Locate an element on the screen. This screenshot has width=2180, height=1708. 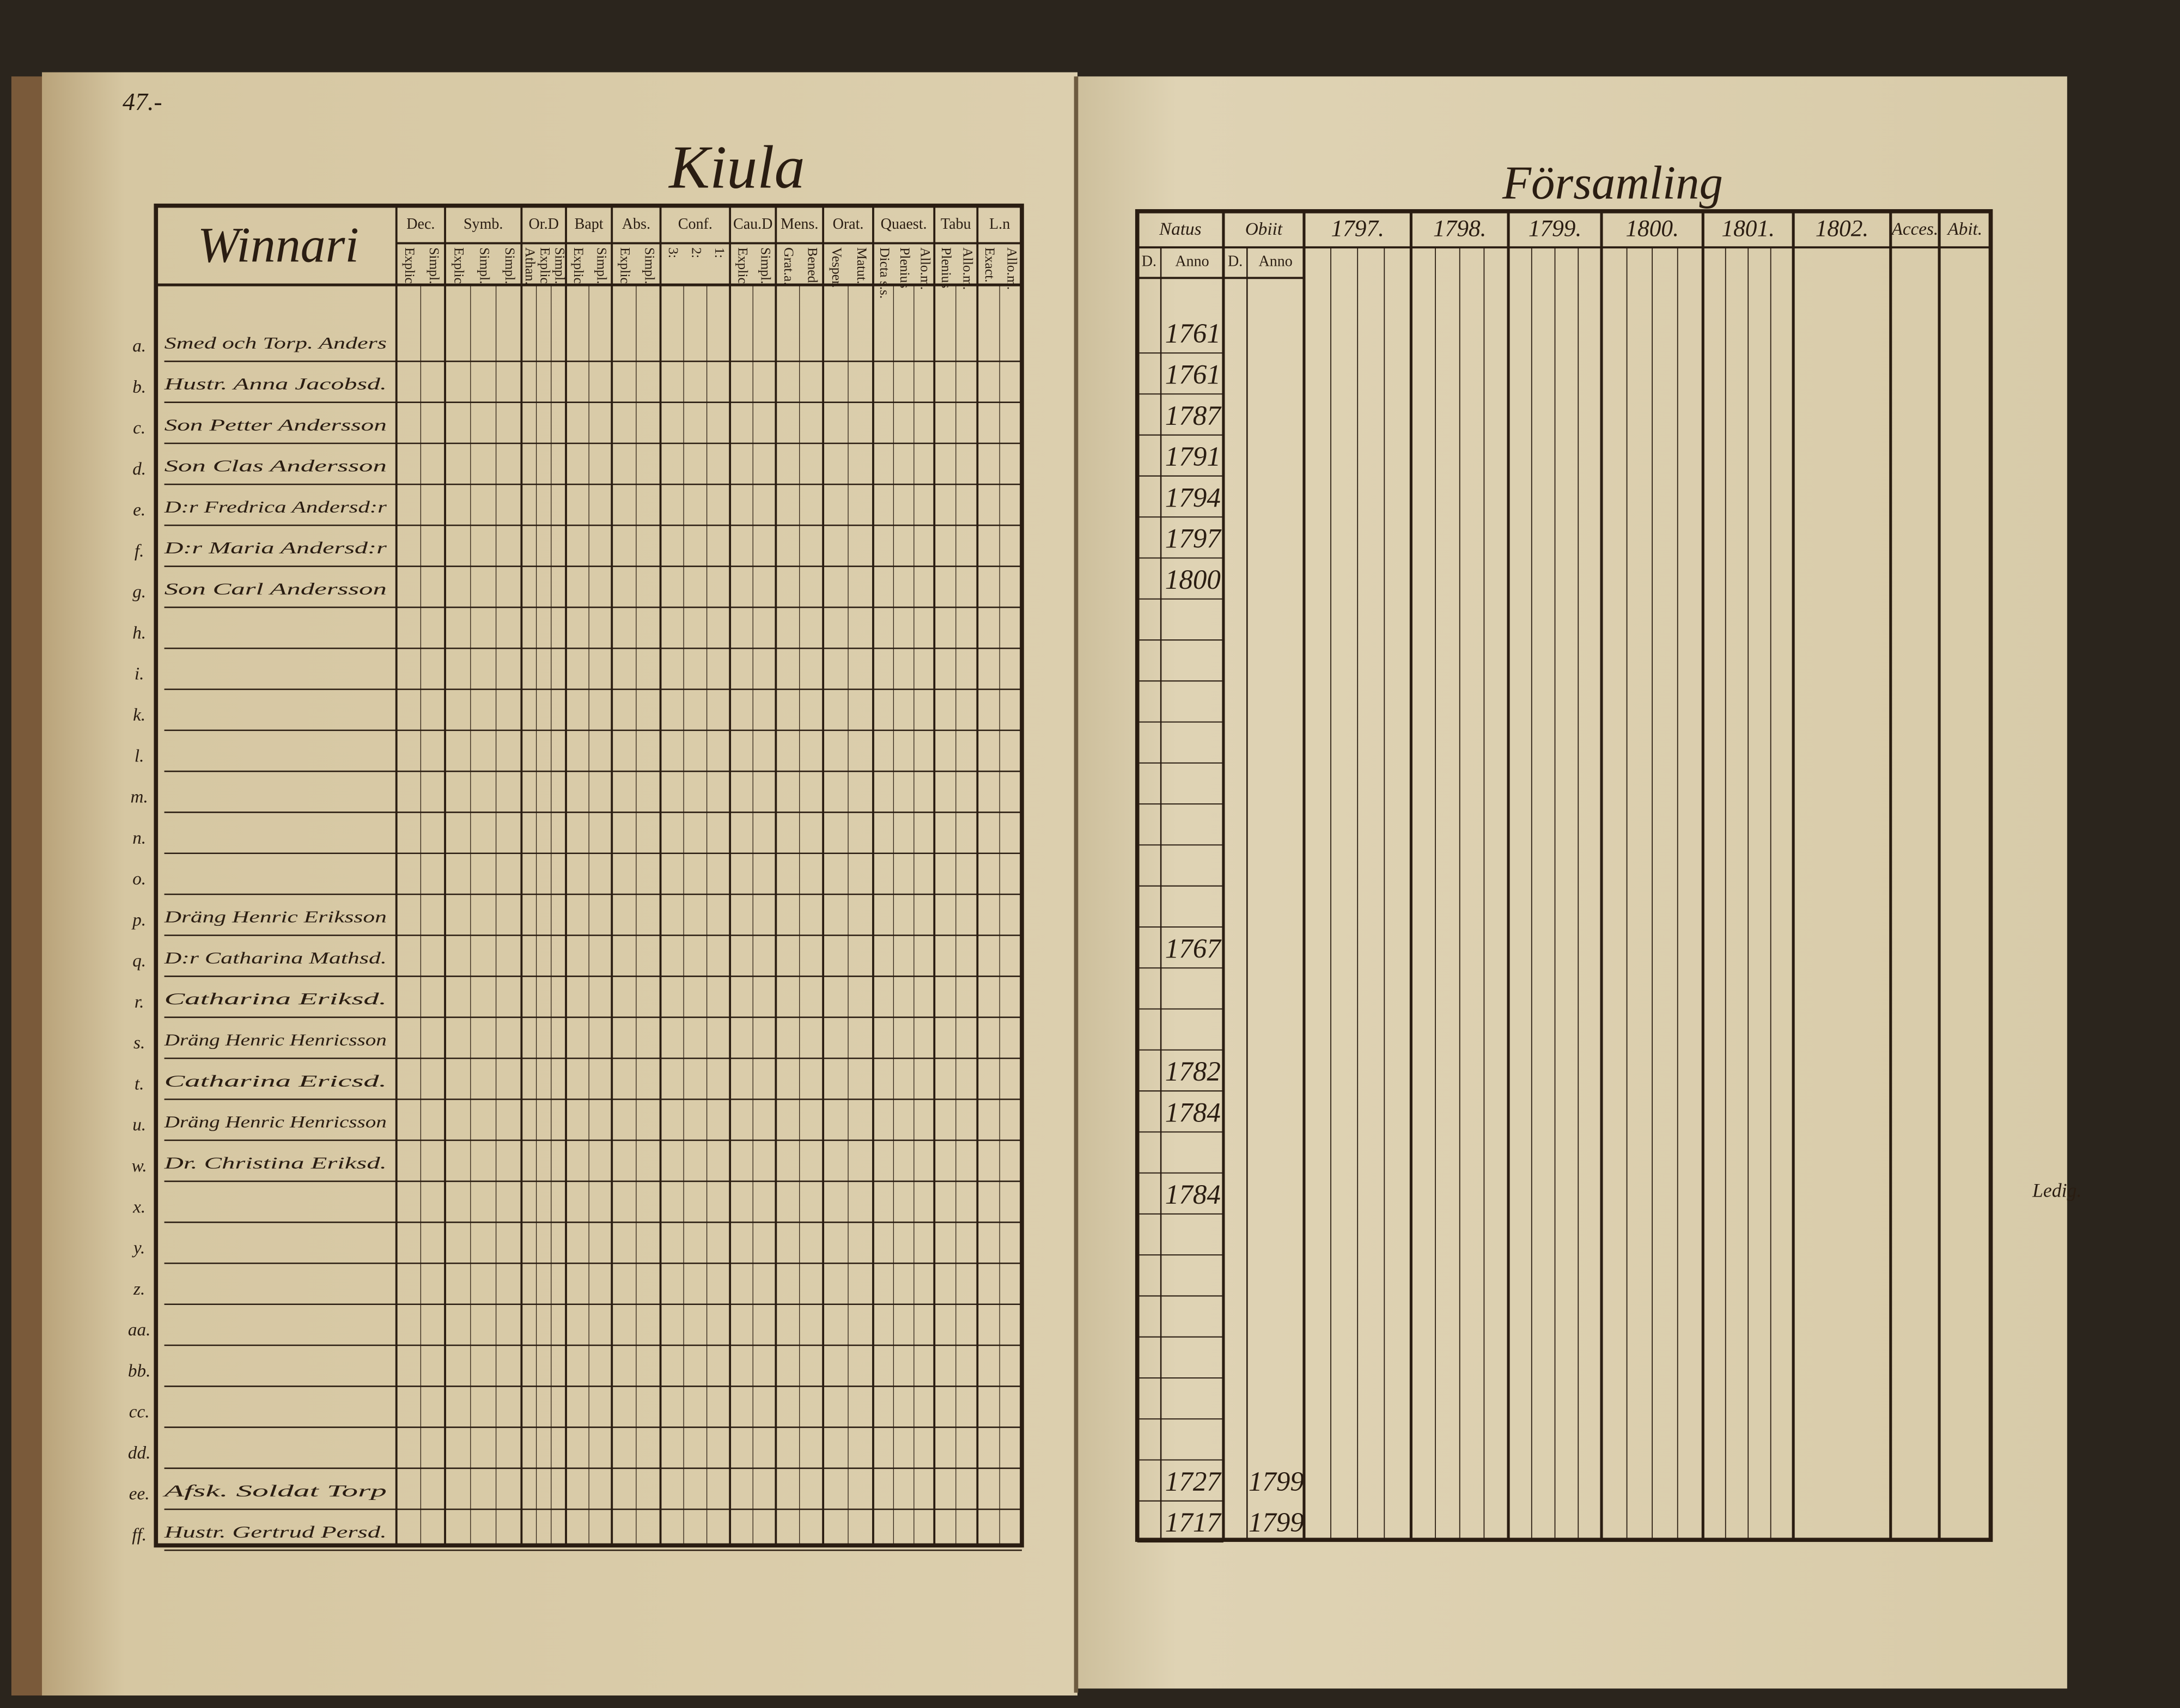
person-name: Son Carl Andersson is located at coordinates (276, 589).